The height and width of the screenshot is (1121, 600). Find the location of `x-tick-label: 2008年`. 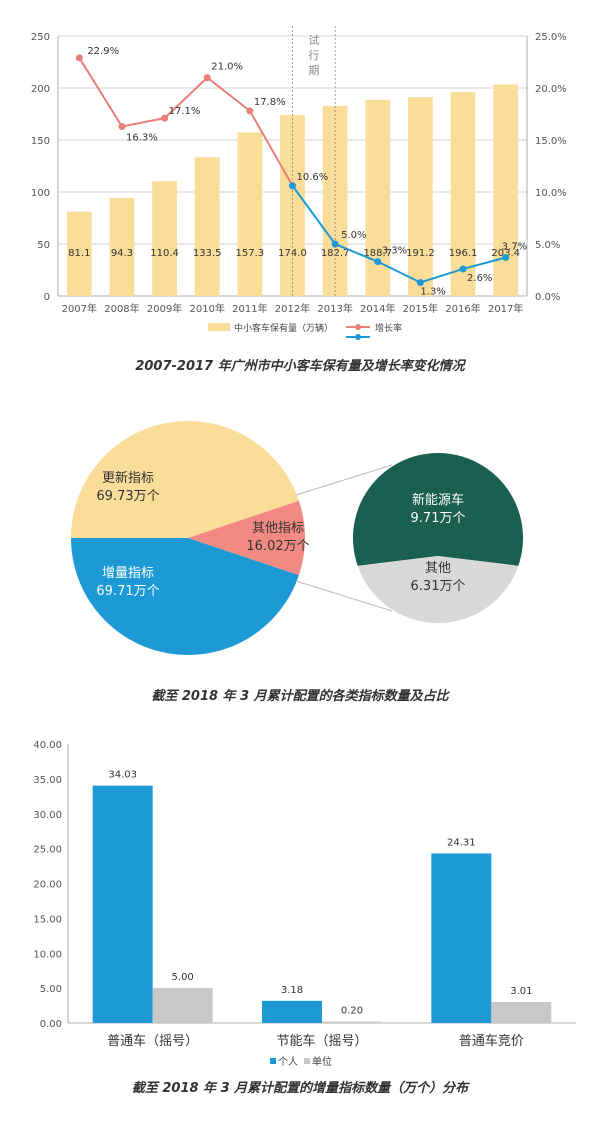

x-tick-label: 2008年 is located at coordinates (121, 308).